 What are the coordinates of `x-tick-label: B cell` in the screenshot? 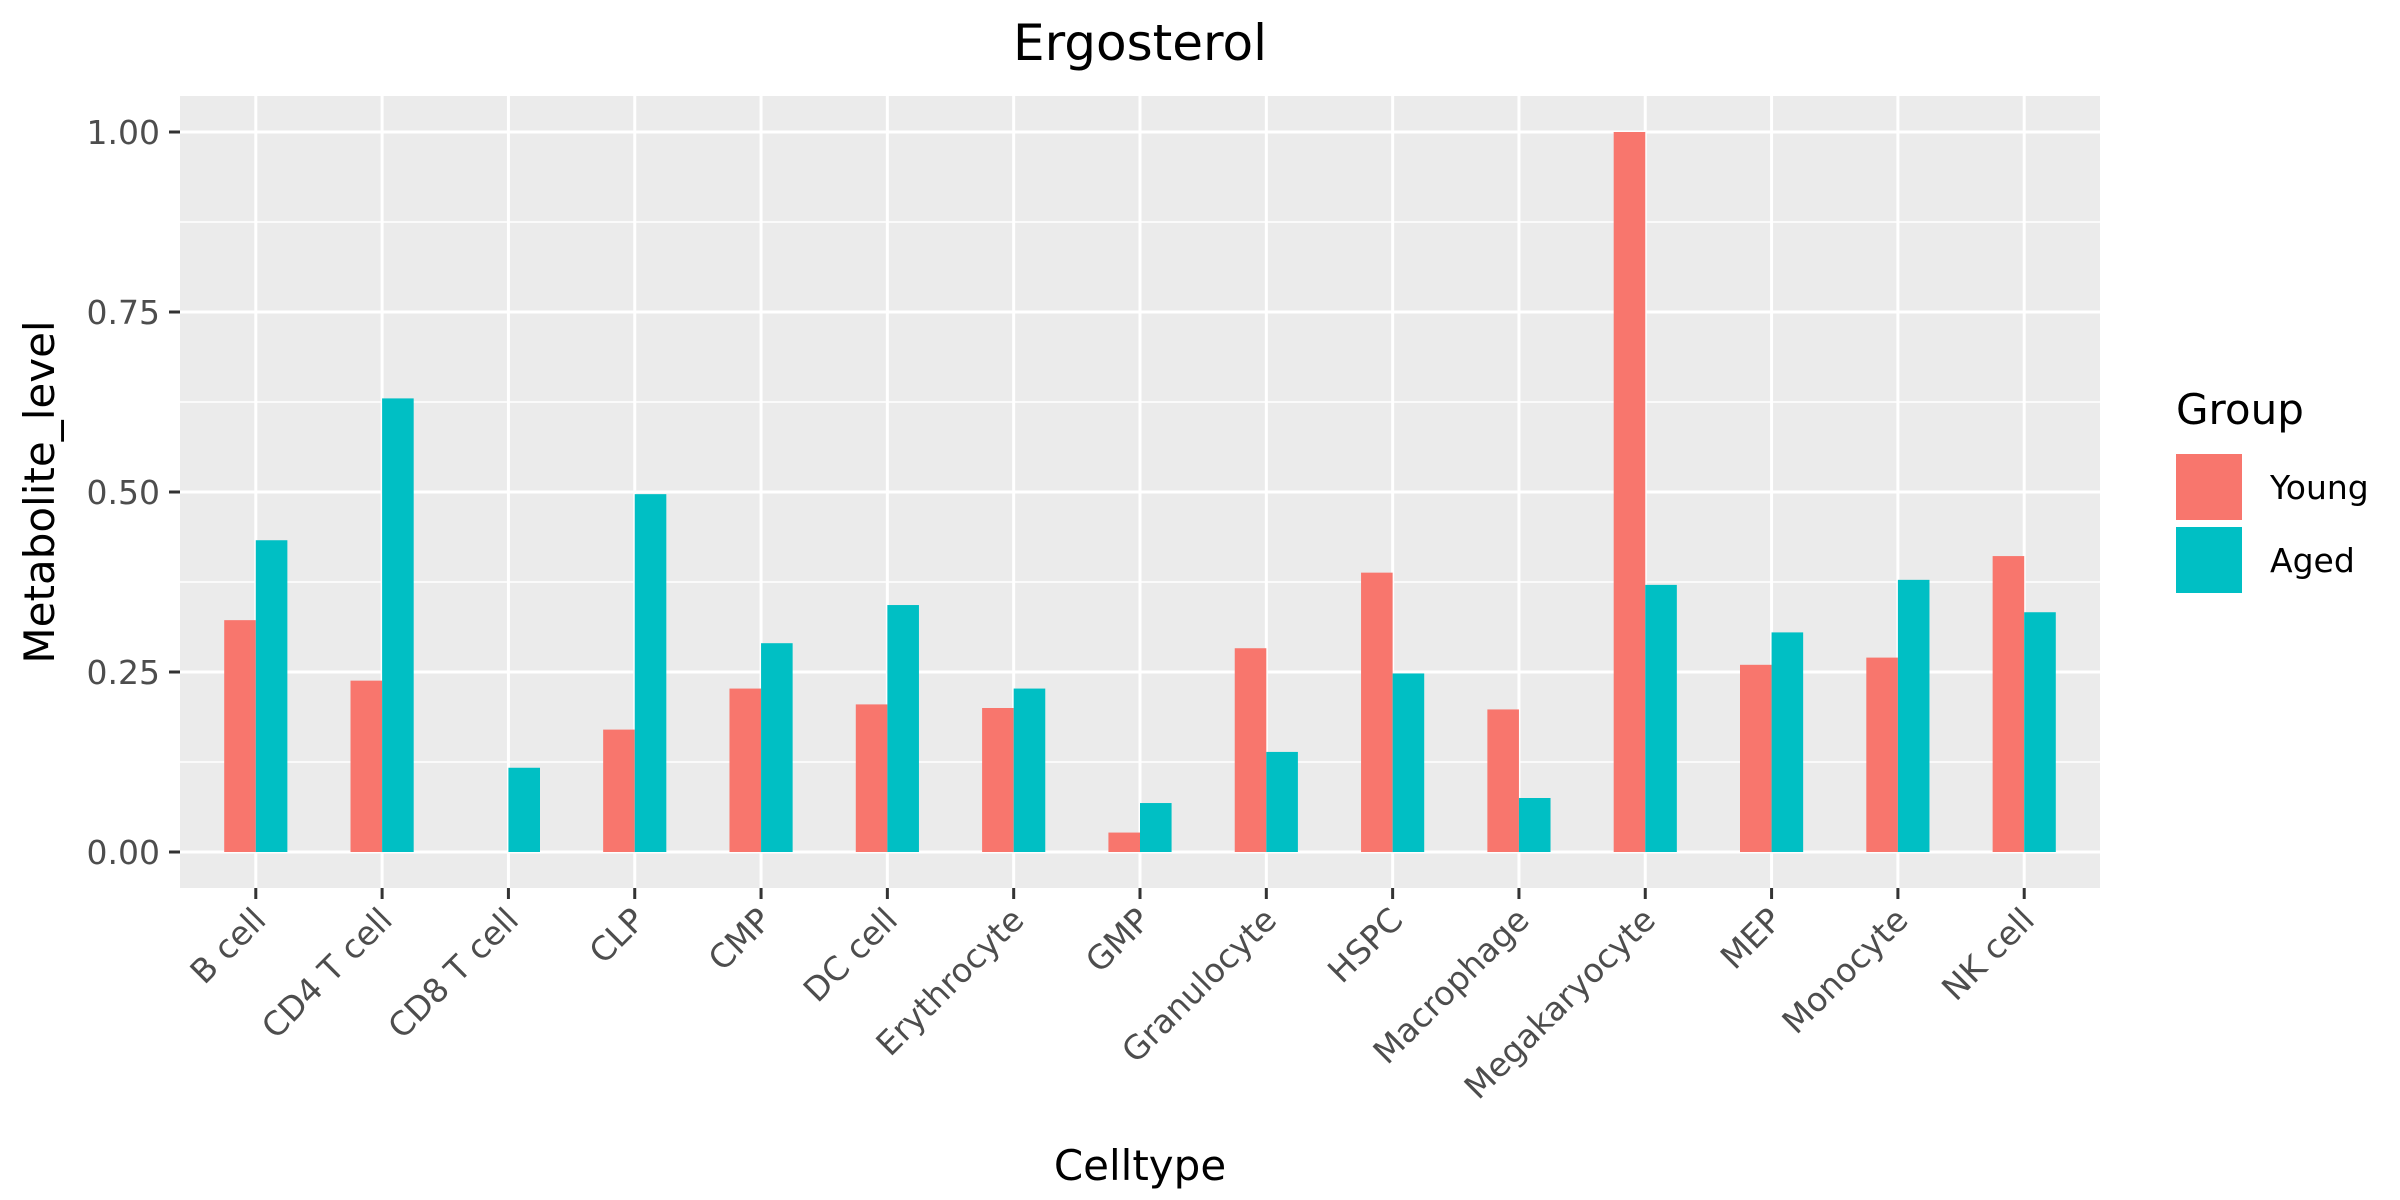 It's located at (227, 945).